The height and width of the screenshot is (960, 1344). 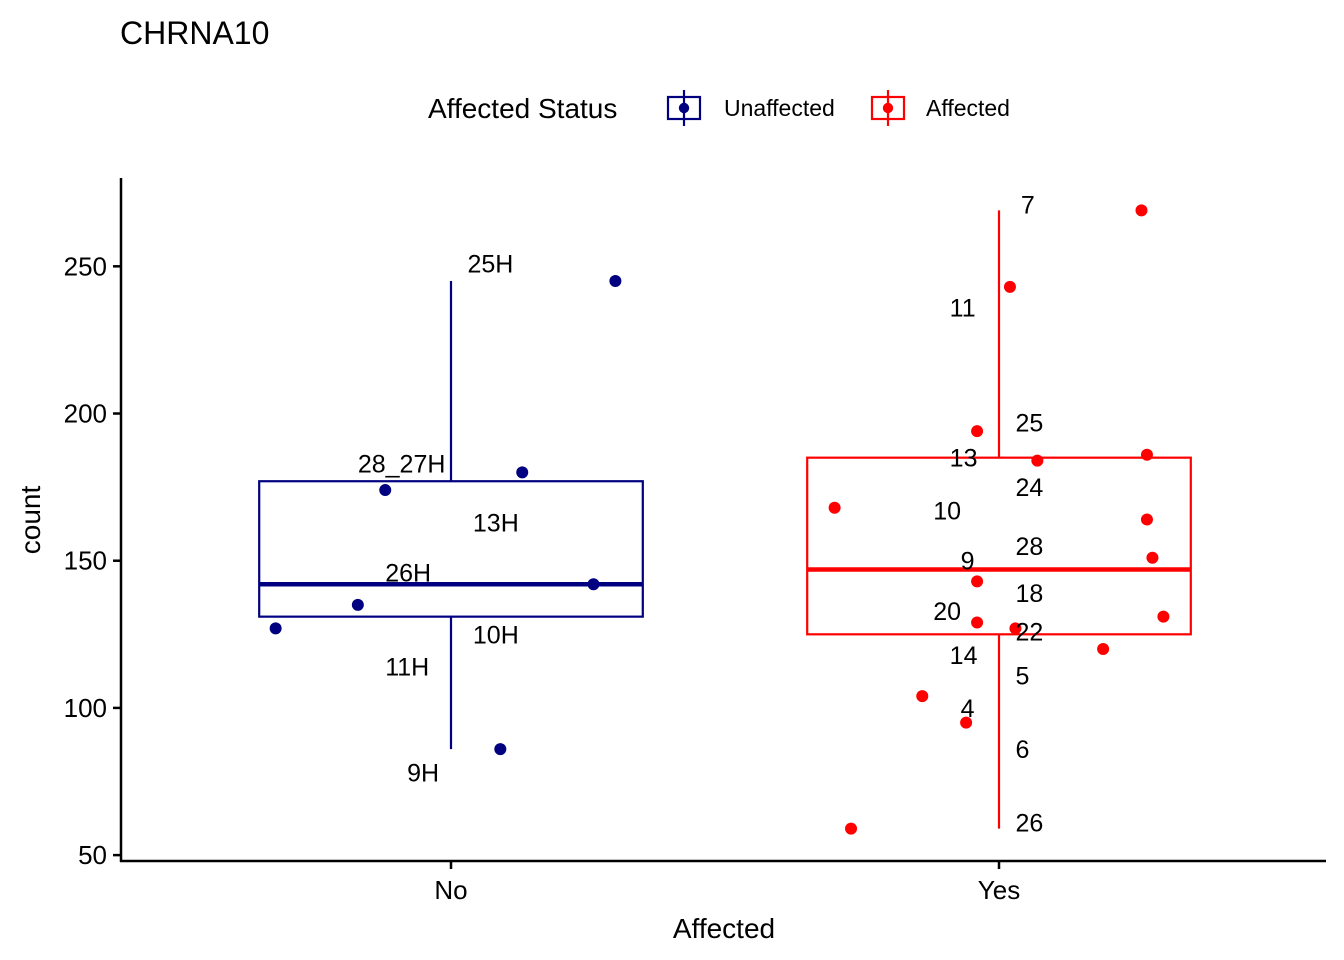 What do you see at coordinates (85, 561) in the screenshot?
I see `y-tick-label-150: 150` at bounding box center [85, 561].